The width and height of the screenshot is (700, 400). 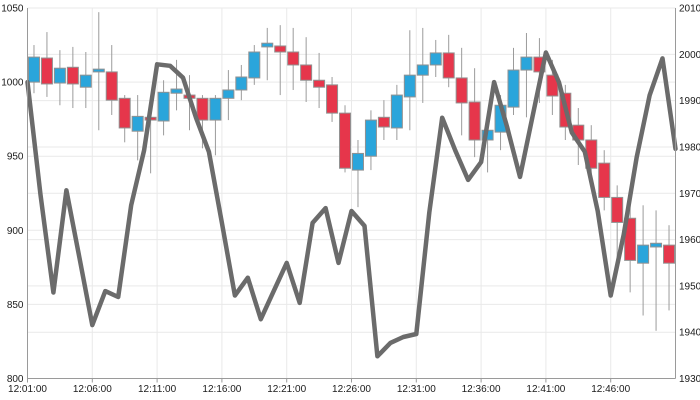 What do you see at coordinates (689, 55) in the screenshot?
I see `right-axis-tick-label: 2000` at bounding box center [689, 55].